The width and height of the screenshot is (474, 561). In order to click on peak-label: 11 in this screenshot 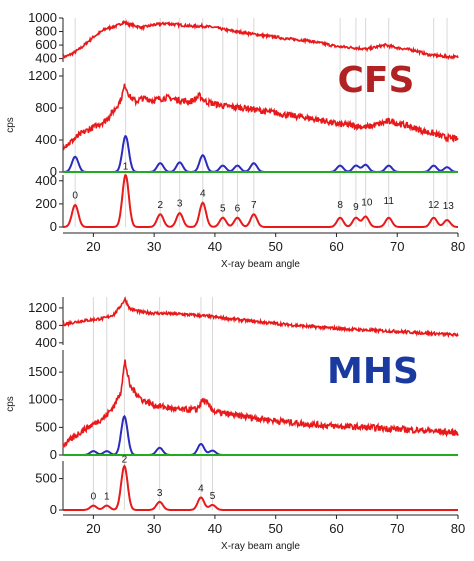, I will do `click(389, 201)`.